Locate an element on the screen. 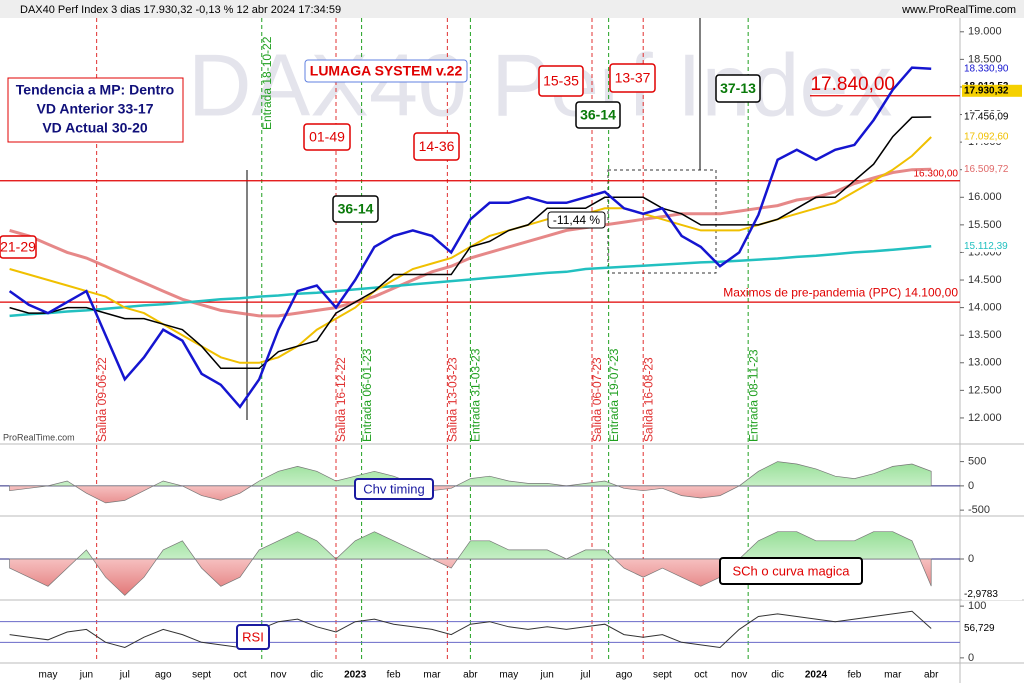 Image resolution: width=1024 pixels, height=683 pixels. label-box-text: 21-29 is located at coordinates (18, 247).